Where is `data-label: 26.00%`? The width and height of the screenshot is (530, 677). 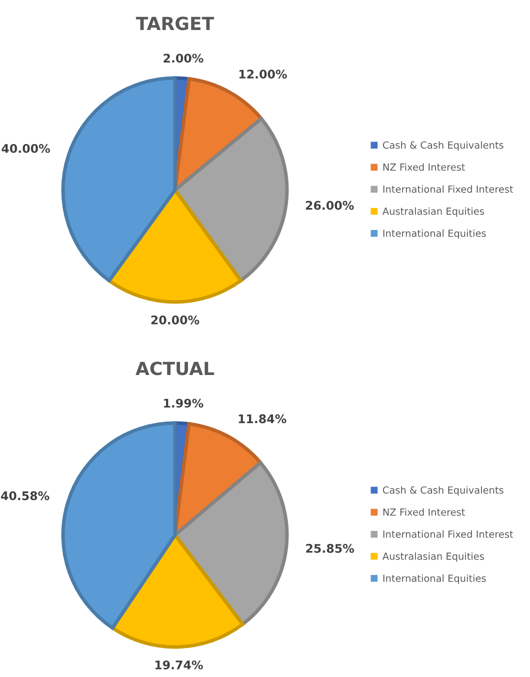
data-label: 26.00% is located at coordinates (330, 205).